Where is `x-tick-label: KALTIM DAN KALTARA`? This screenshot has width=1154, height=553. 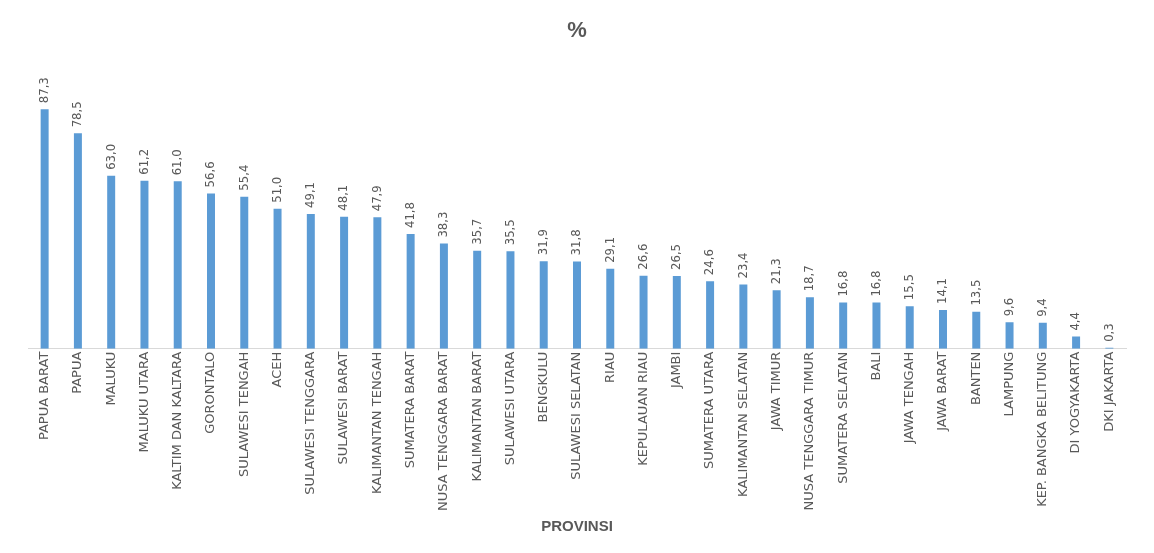
x-tick-label: KALTIM DAN KALTARA is located at coordinates (177, 420).